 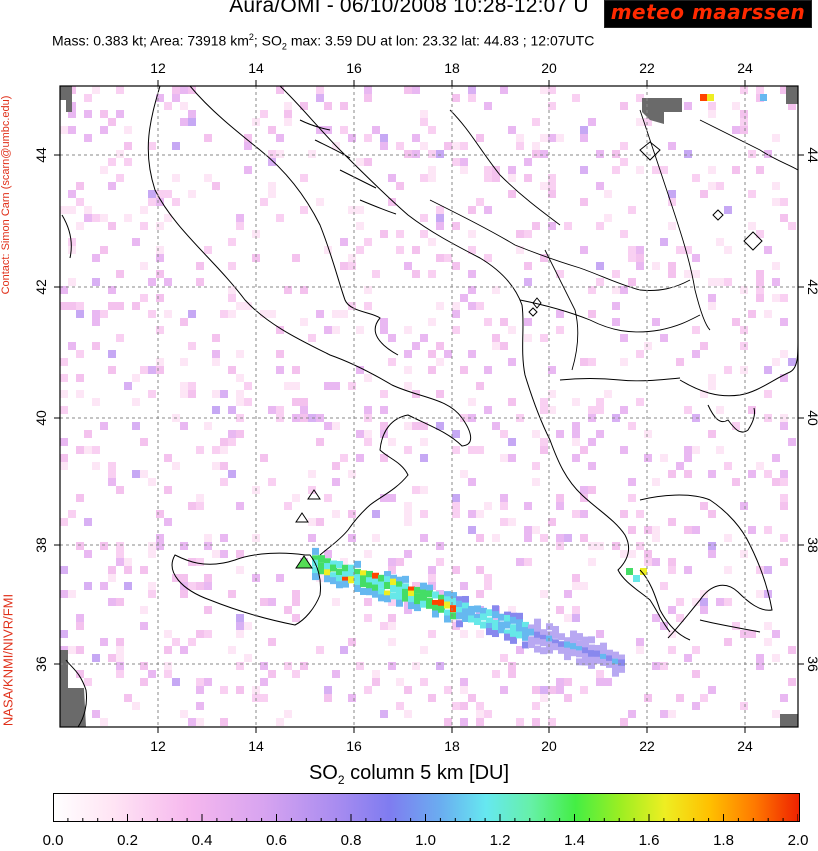 I want to click on volcano-markers, so click(x=308, y=529).